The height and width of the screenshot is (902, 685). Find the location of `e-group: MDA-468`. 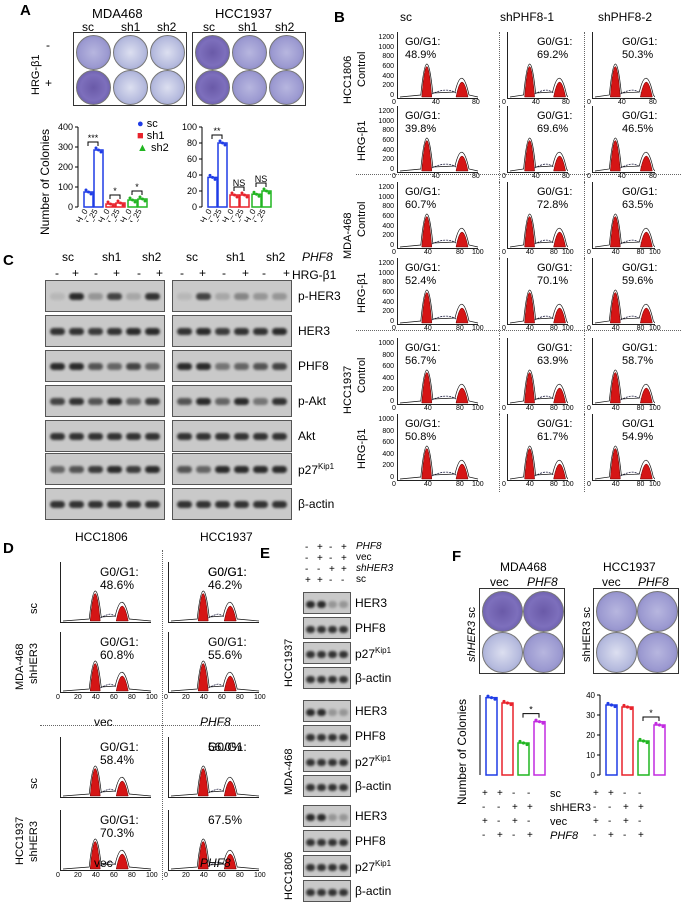

e-group: MDA-468 is located at coordinates (289, 771).